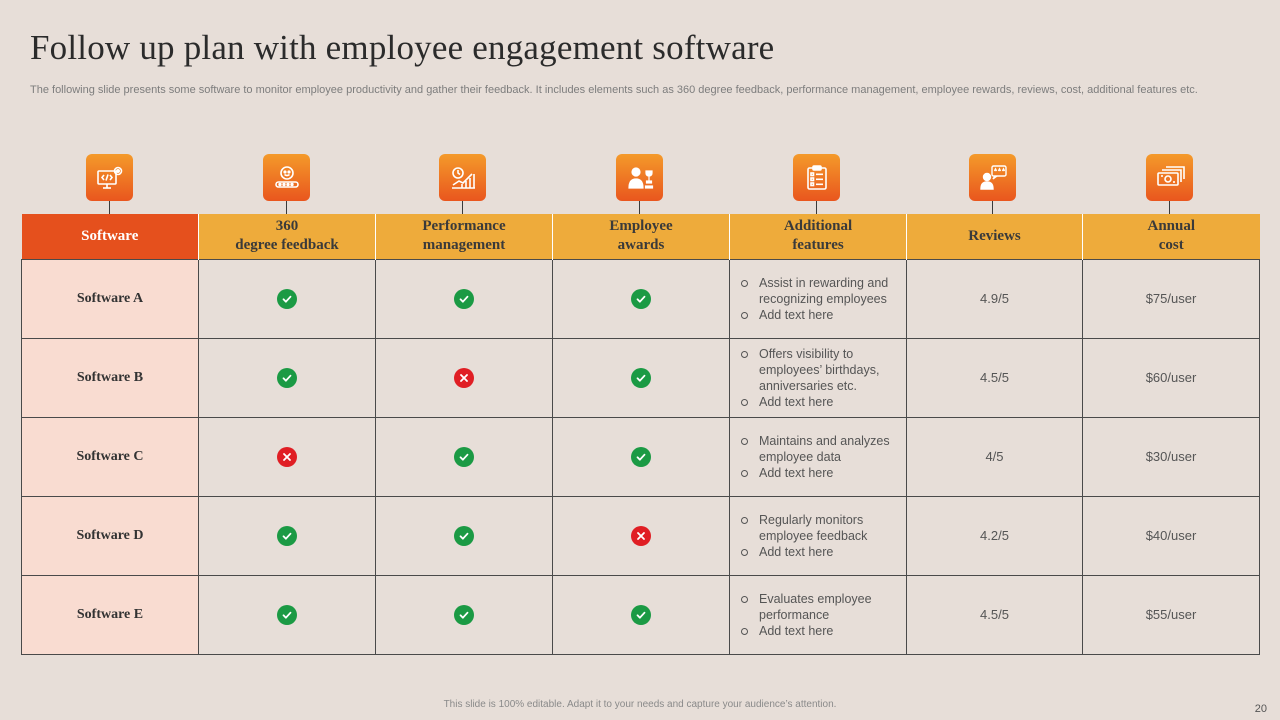 The height and width of the screenshot is (720, 1280). I want to click on software-name-cell: Software E, so click(110, 614).